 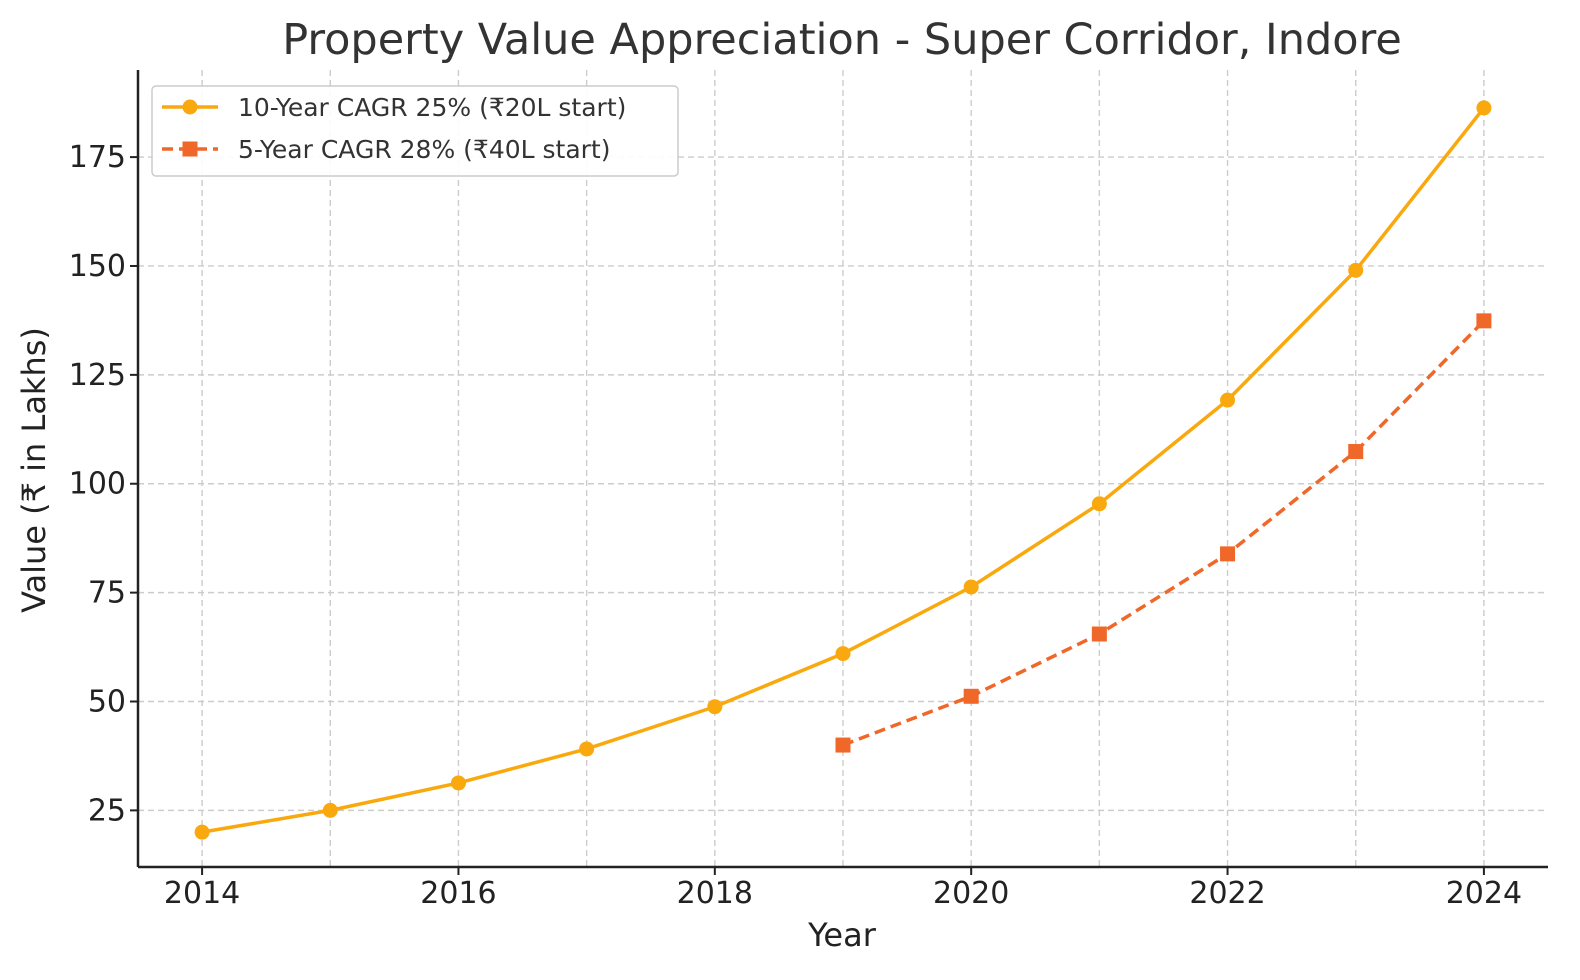 I want to click on x-axis-label: Year, so click(x=842, y=935).